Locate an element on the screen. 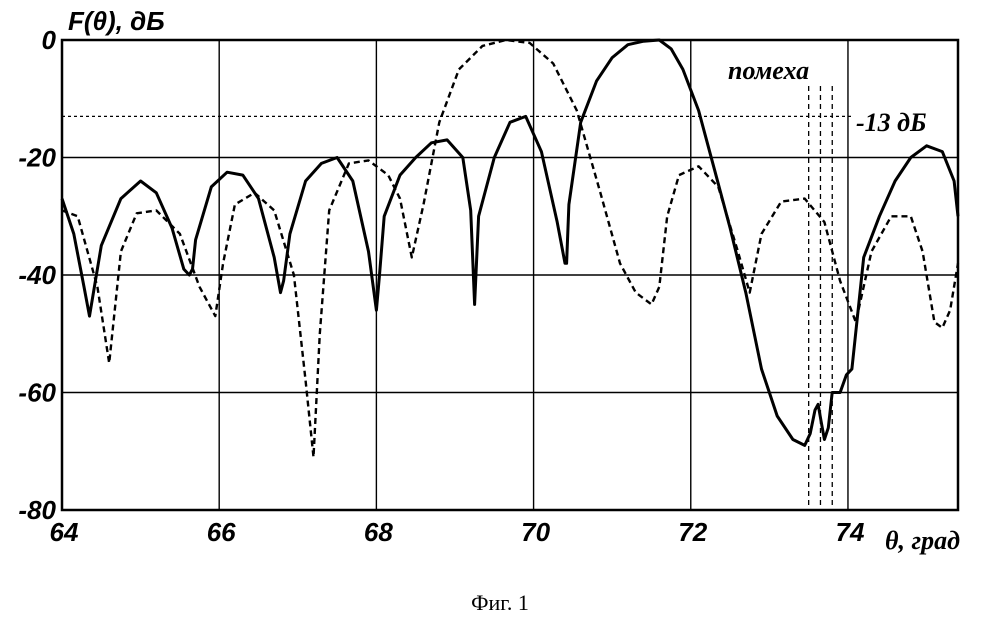 This screenshot has width=1000, height=619. x-tick-label: 70 is located at coordinates (535, 532).